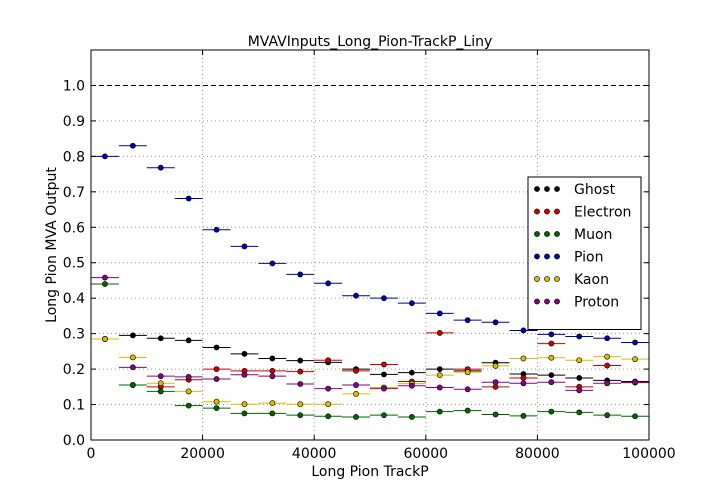 The height and width of the screenshot is (504, 720). I want to click on y-tick-label: 0.3, so click(74, 335).